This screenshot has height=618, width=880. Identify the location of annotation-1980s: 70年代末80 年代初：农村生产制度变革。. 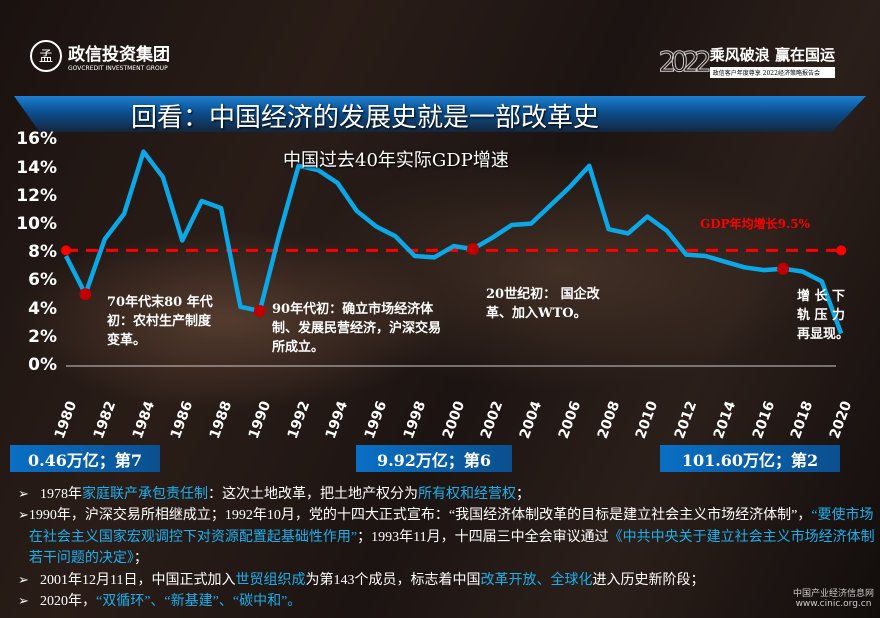
(160, 321).